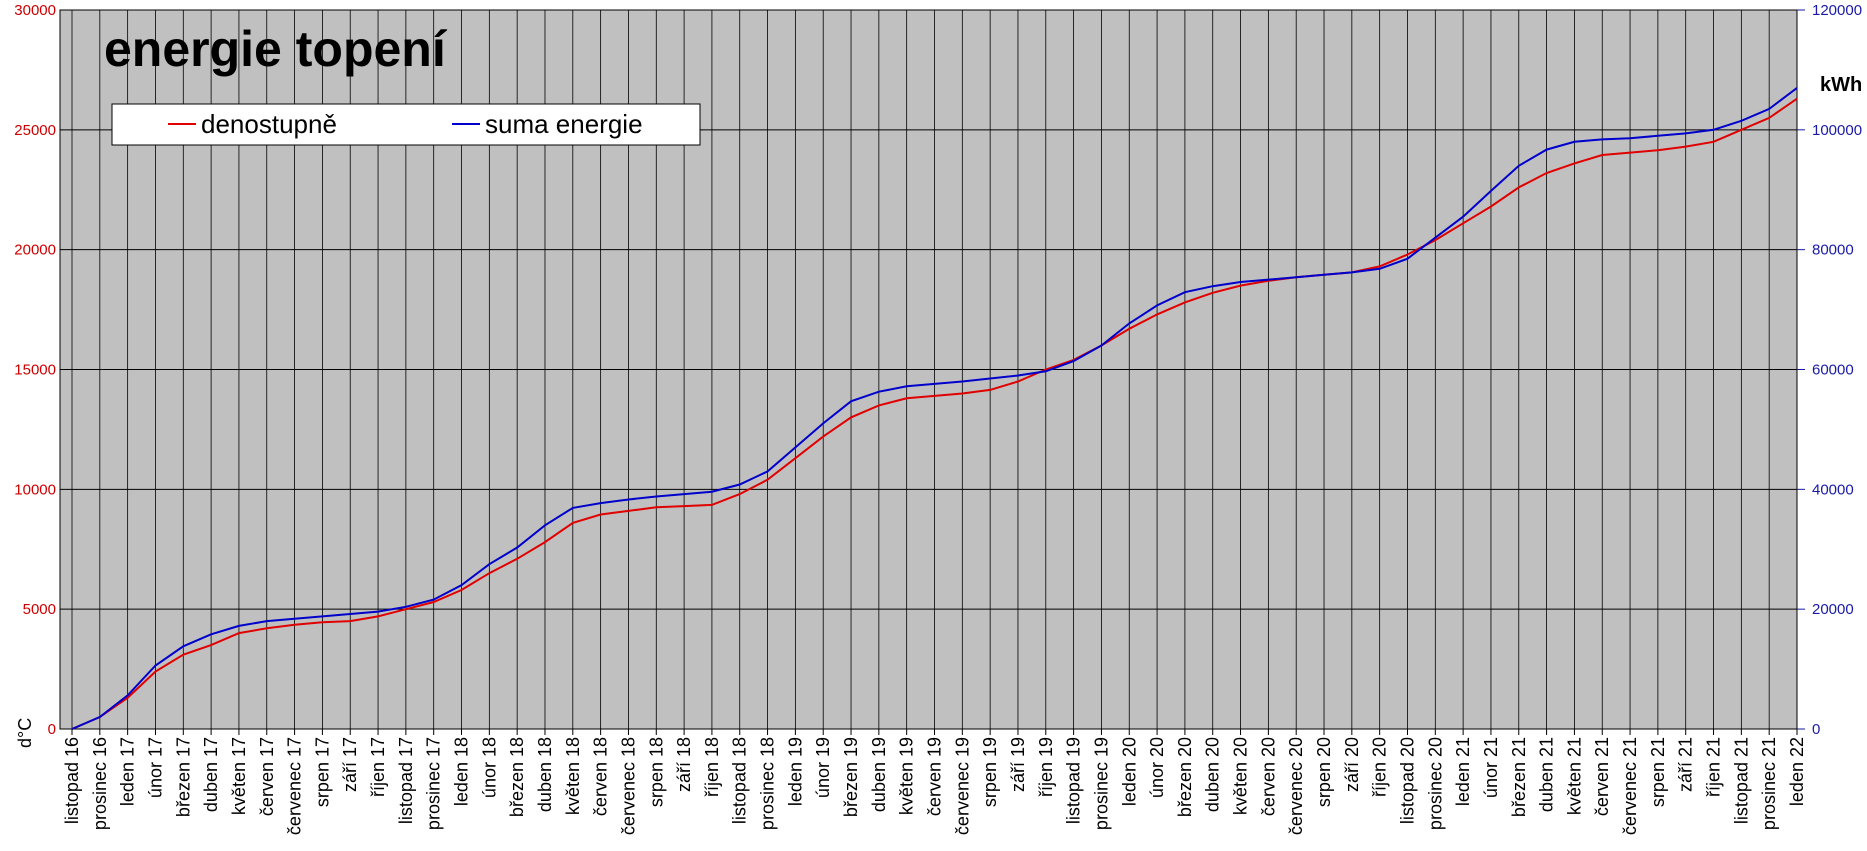 This screenshot has height=851, width=1867. Describe the element at coordinates (489, 767) in the screenshot. I see `x-tick-label: únor 18` at that location.